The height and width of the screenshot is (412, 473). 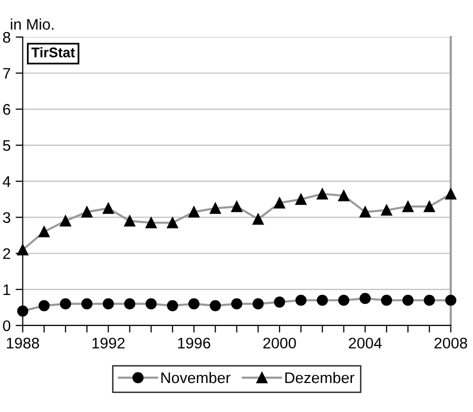 I want to click on y-tick-label: 2, so click(x=6, y=253).